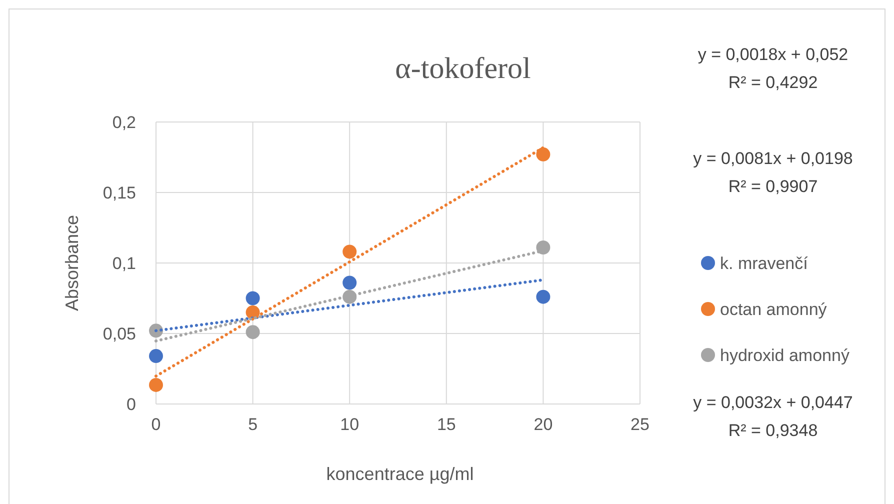 This screenshot has width=894, height=504. Describe the element at coordinates (253, 424) in the screenshot. I see `x-tick-label: 5` at that location.